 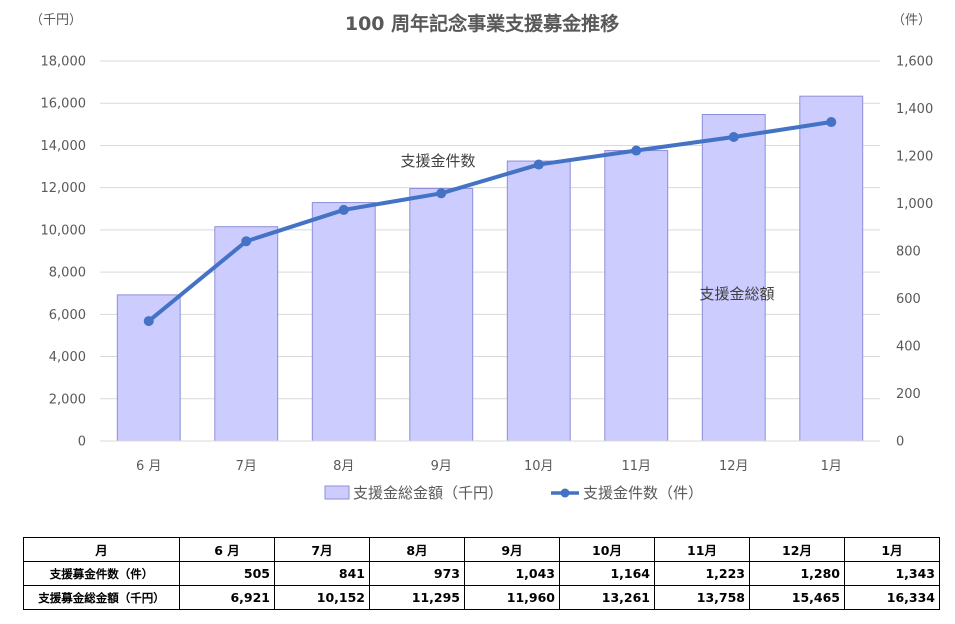 I want to click on table-cell: 6,921, so click(x=227, y=597).